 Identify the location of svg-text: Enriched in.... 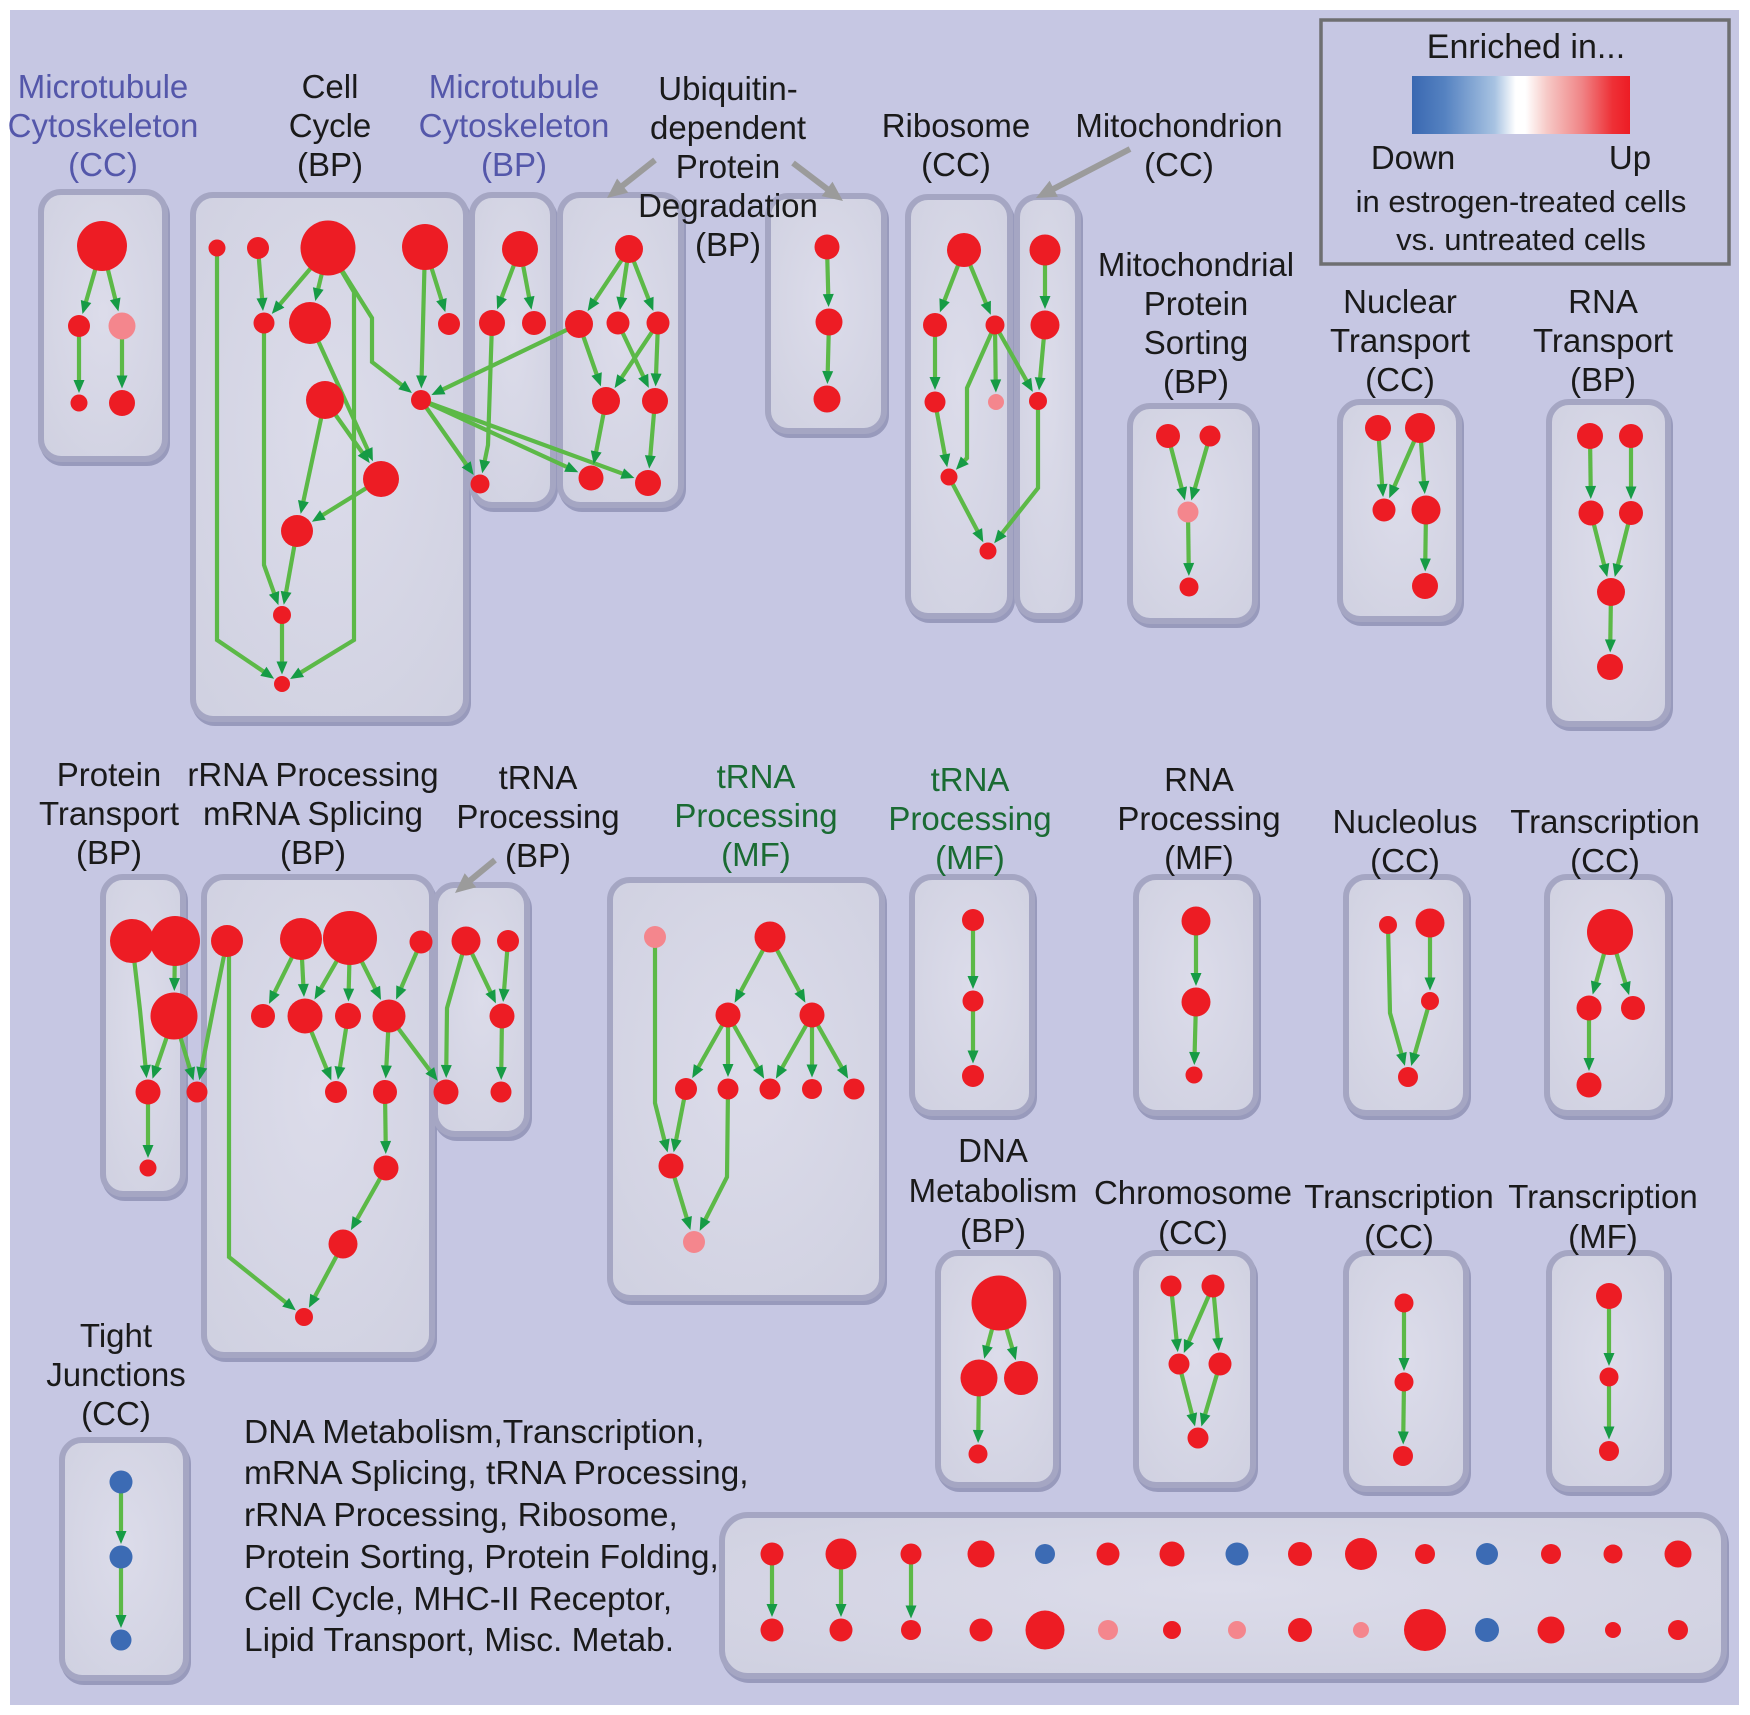
(1526, 47).